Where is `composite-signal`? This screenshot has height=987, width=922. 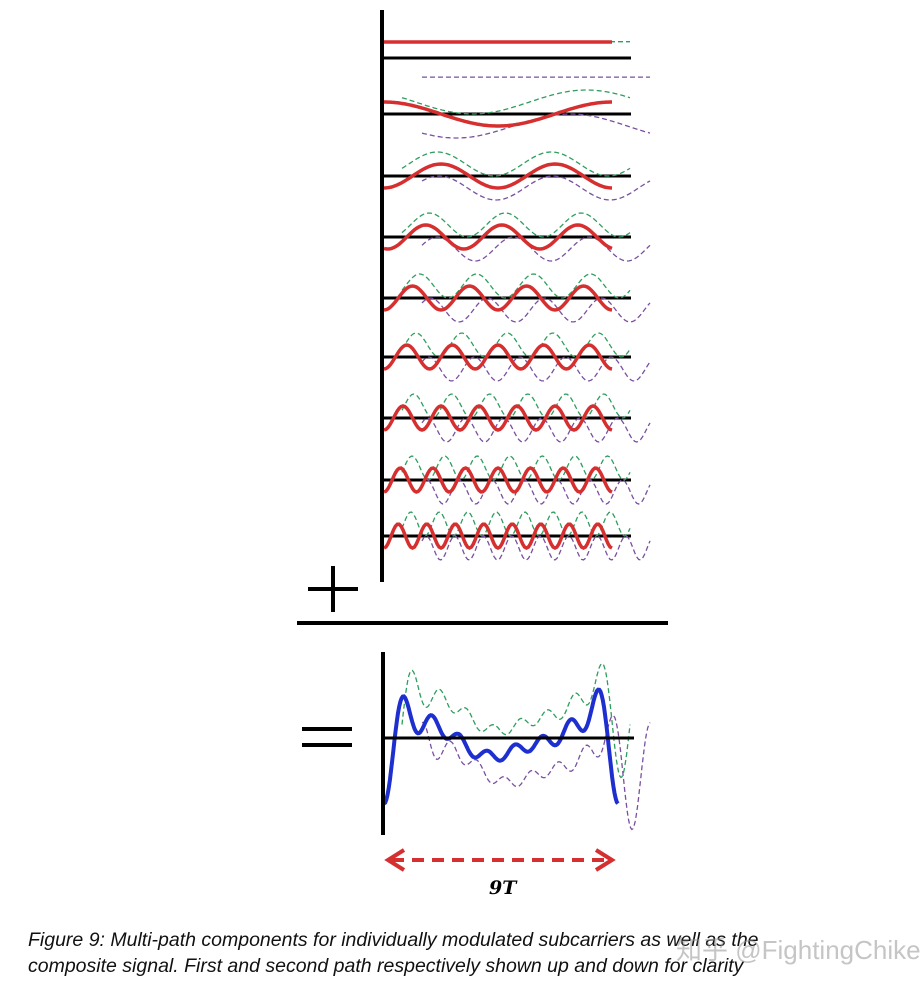
composite-signal is located at coordinates (516, 747).